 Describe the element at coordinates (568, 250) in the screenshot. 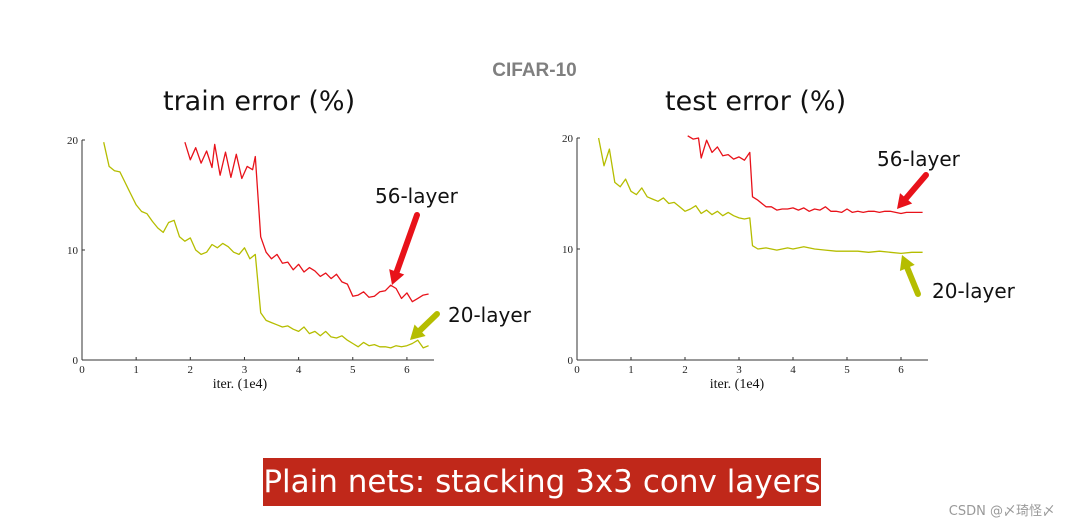

I see `test-y-tick-label: 10` at that location.